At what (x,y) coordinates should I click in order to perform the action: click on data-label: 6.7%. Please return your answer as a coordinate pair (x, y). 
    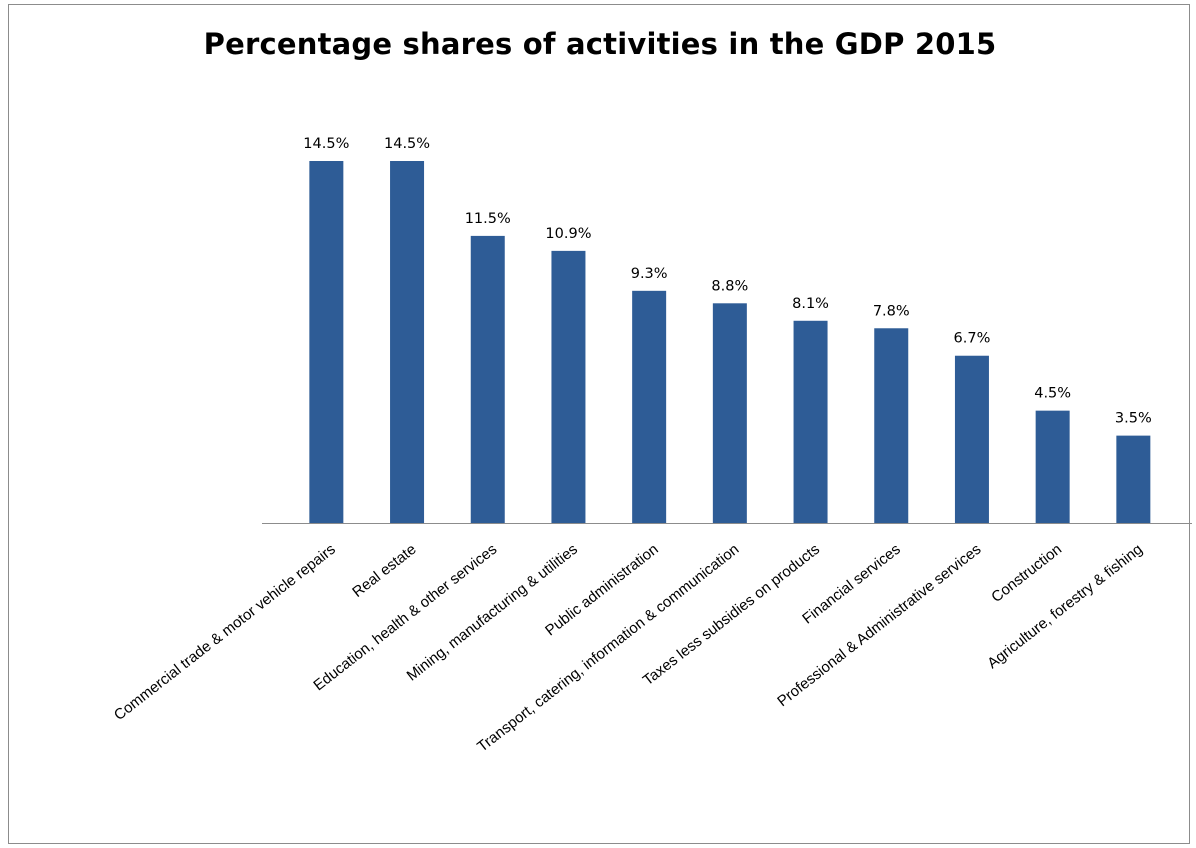
    Looking at the image, I should click on (972, 339).